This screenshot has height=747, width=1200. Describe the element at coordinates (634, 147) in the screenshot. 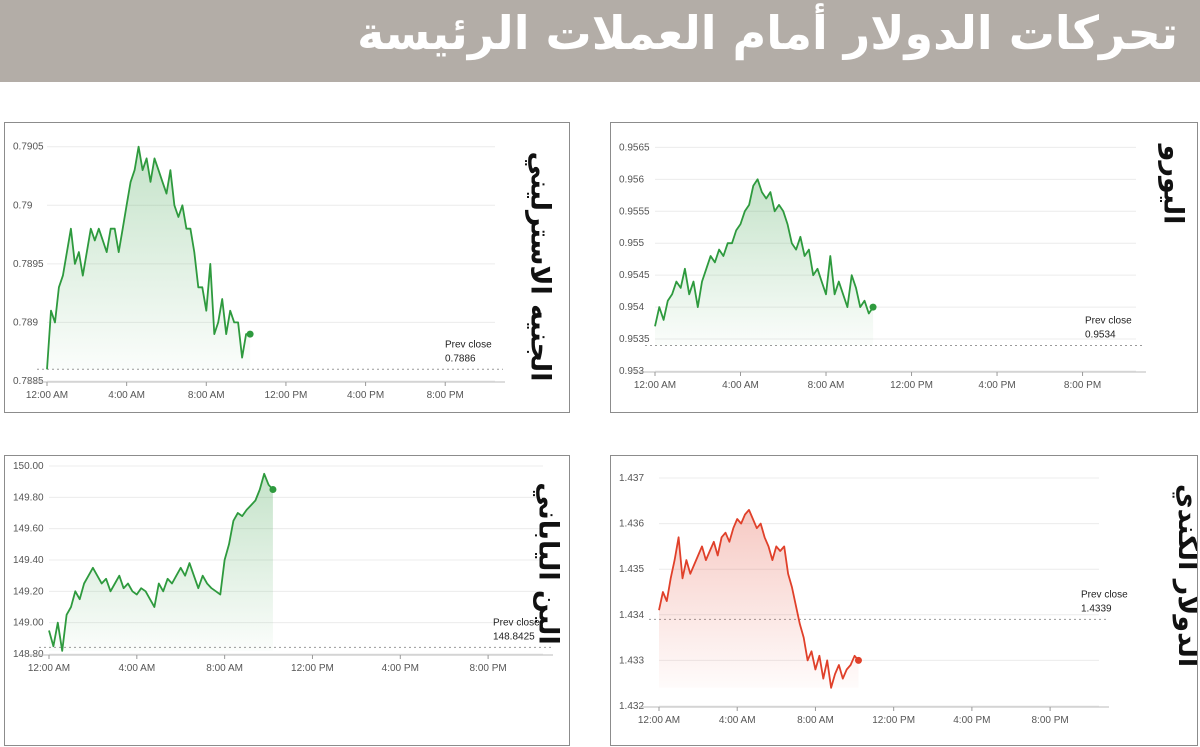

I see `y-tick-label: 0.9565` at that location.